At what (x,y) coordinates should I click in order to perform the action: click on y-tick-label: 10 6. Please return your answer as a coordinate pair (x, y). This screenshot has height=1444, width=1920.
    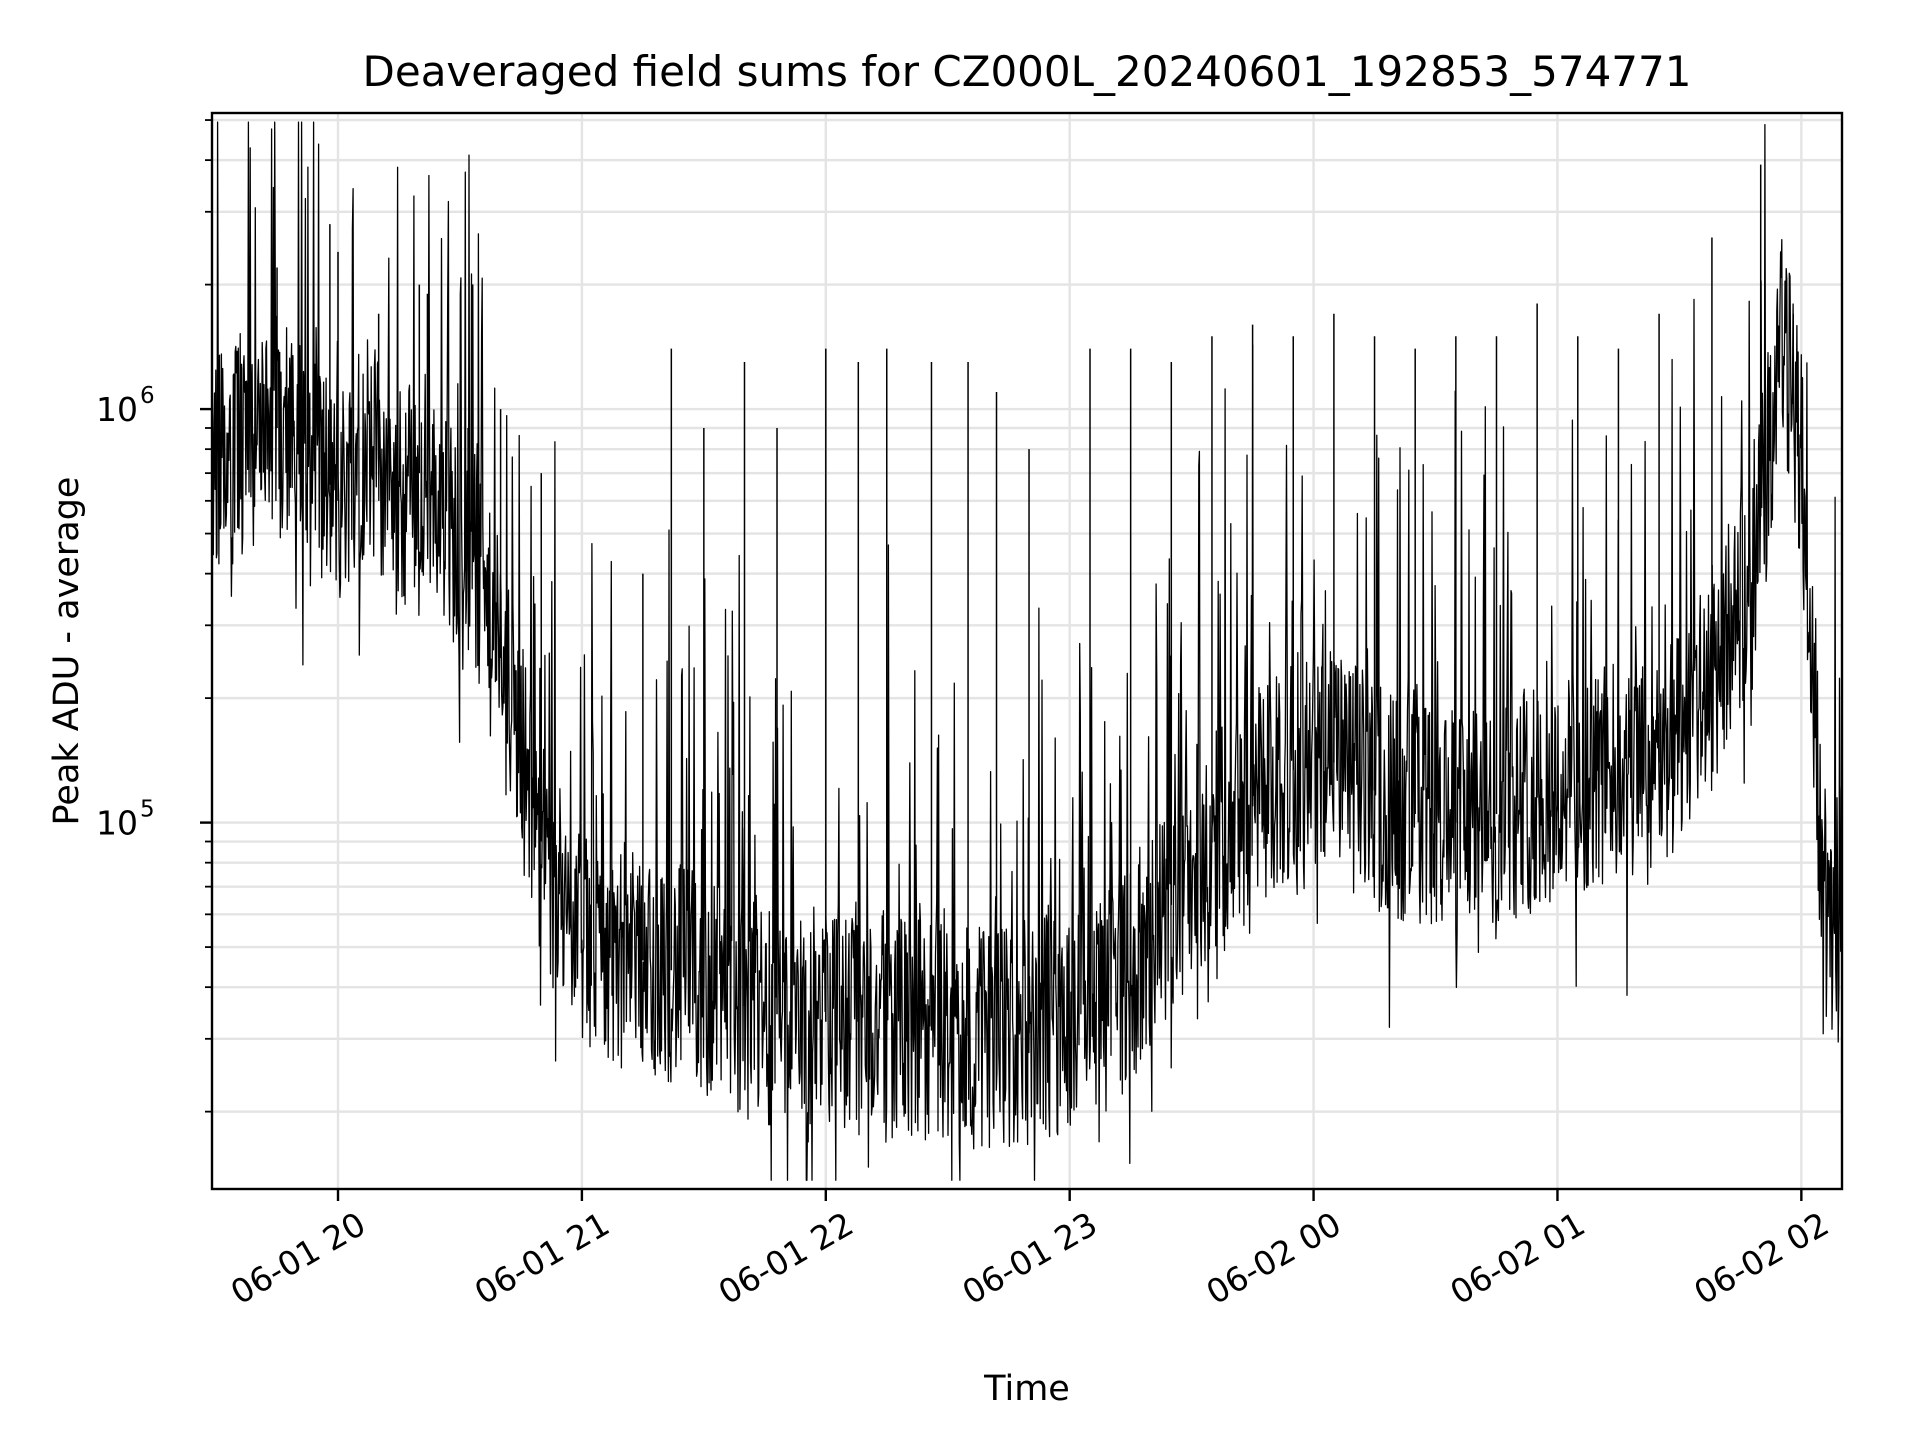
    Looking at the image, I should click on (125, 406).